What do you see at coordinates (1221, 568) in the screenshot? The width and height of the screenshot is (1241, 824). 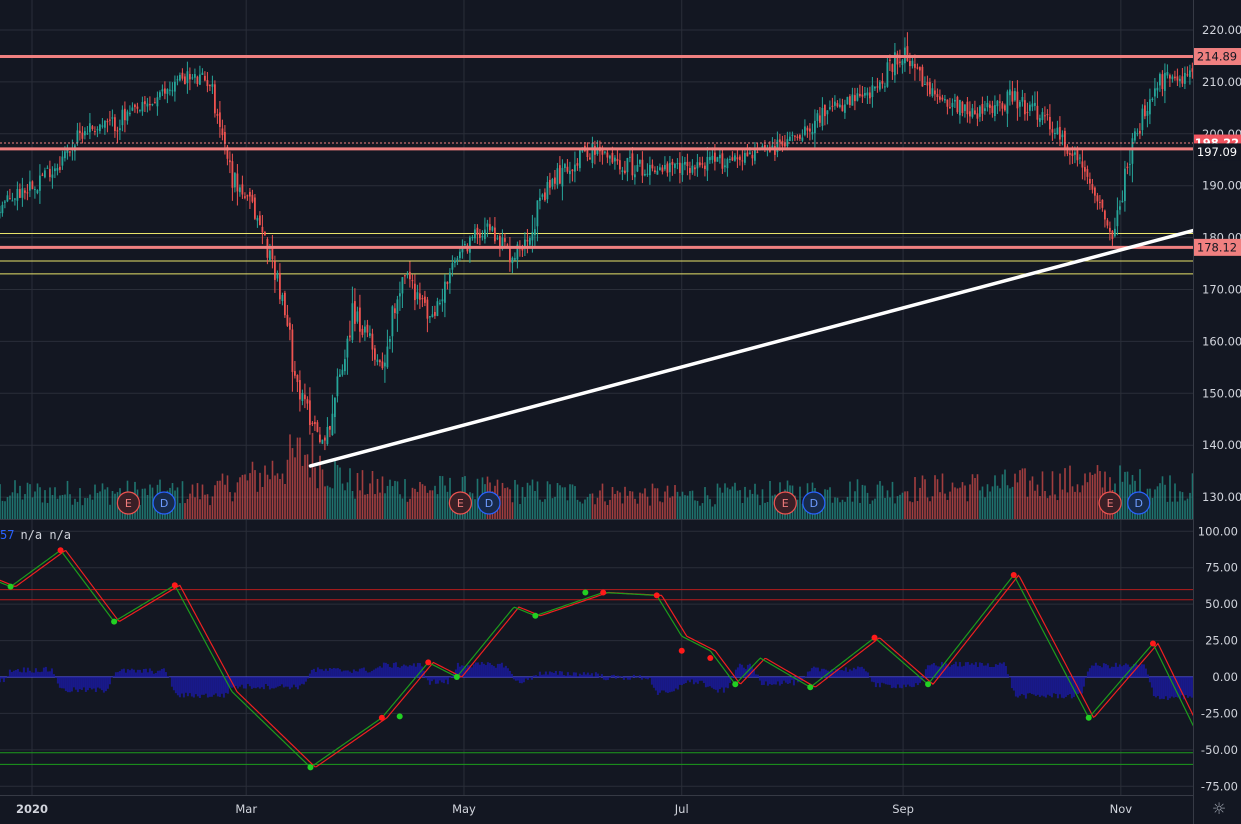 I see `oscillator-tick-label: 75.00` at bounding box center [1221, 568].